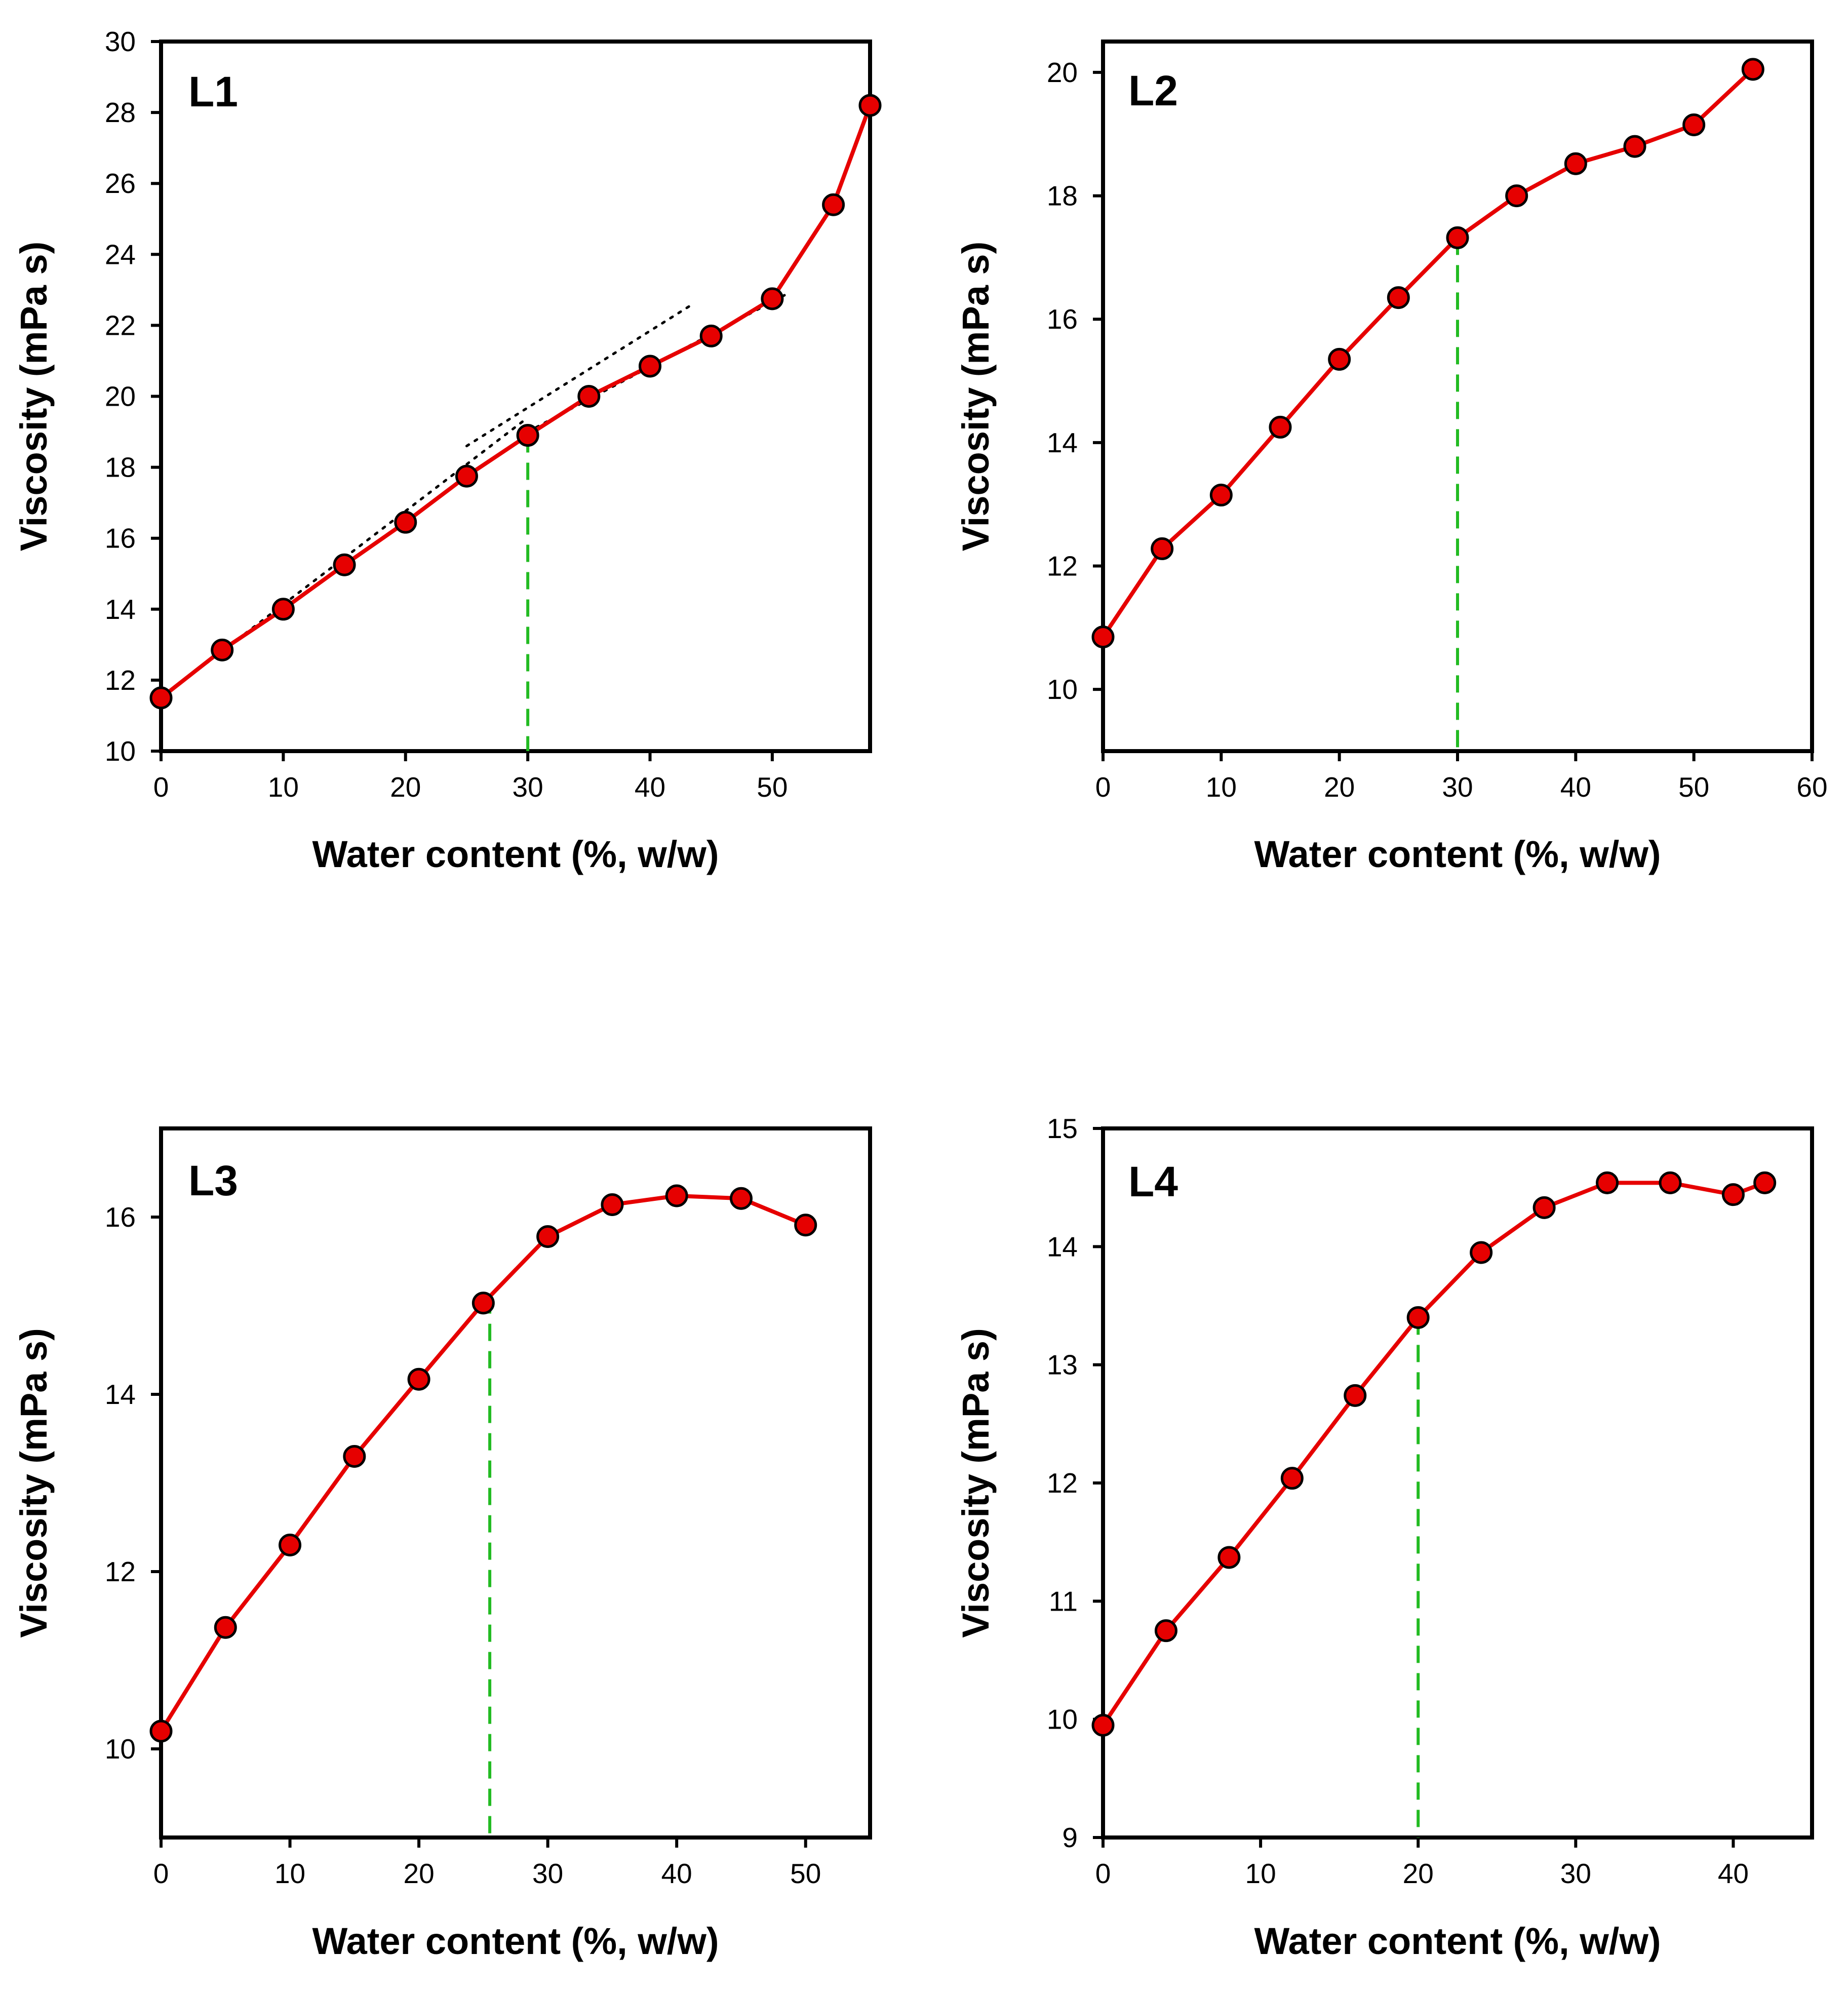  What do you see at coordinates (213, 1180) in the screenshot?
I see `panel-label: L3` at bounding box center [213, 1180].